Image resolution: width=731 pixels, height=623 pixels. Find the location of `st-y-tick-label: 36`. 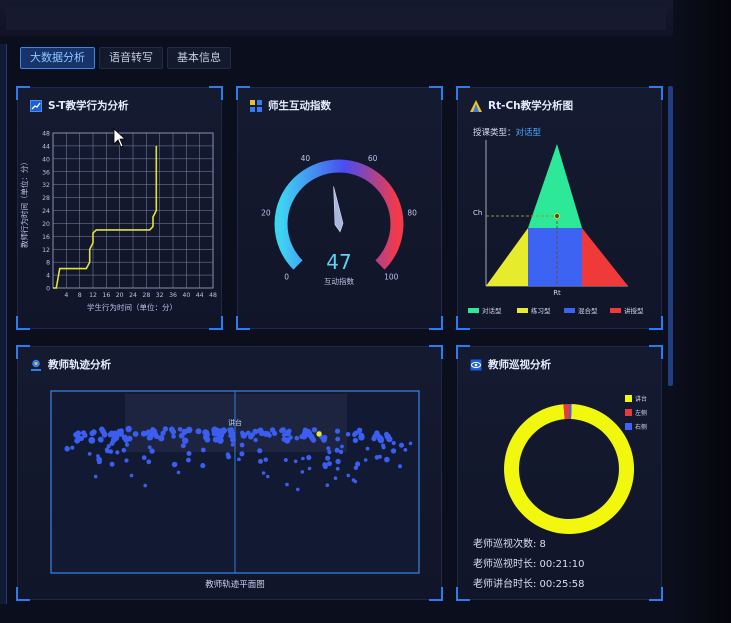

st-y-tick-label: 36 is located at coordinates (46, 172).